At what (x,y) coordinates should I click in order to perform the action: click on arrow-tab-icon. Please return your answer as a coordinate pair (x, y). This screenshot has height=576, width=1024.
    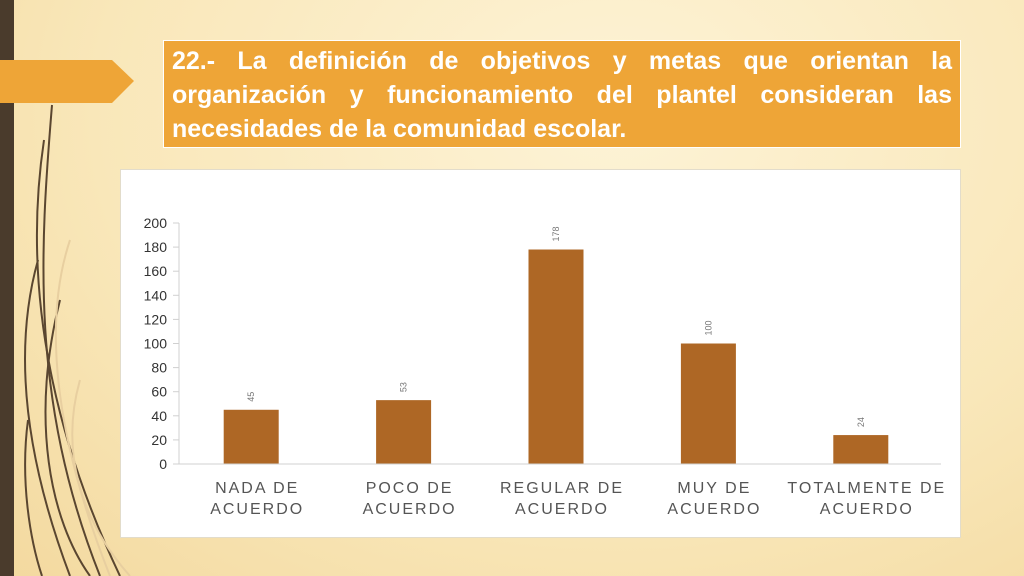
    Looking at the image, I should click on (67, 81).